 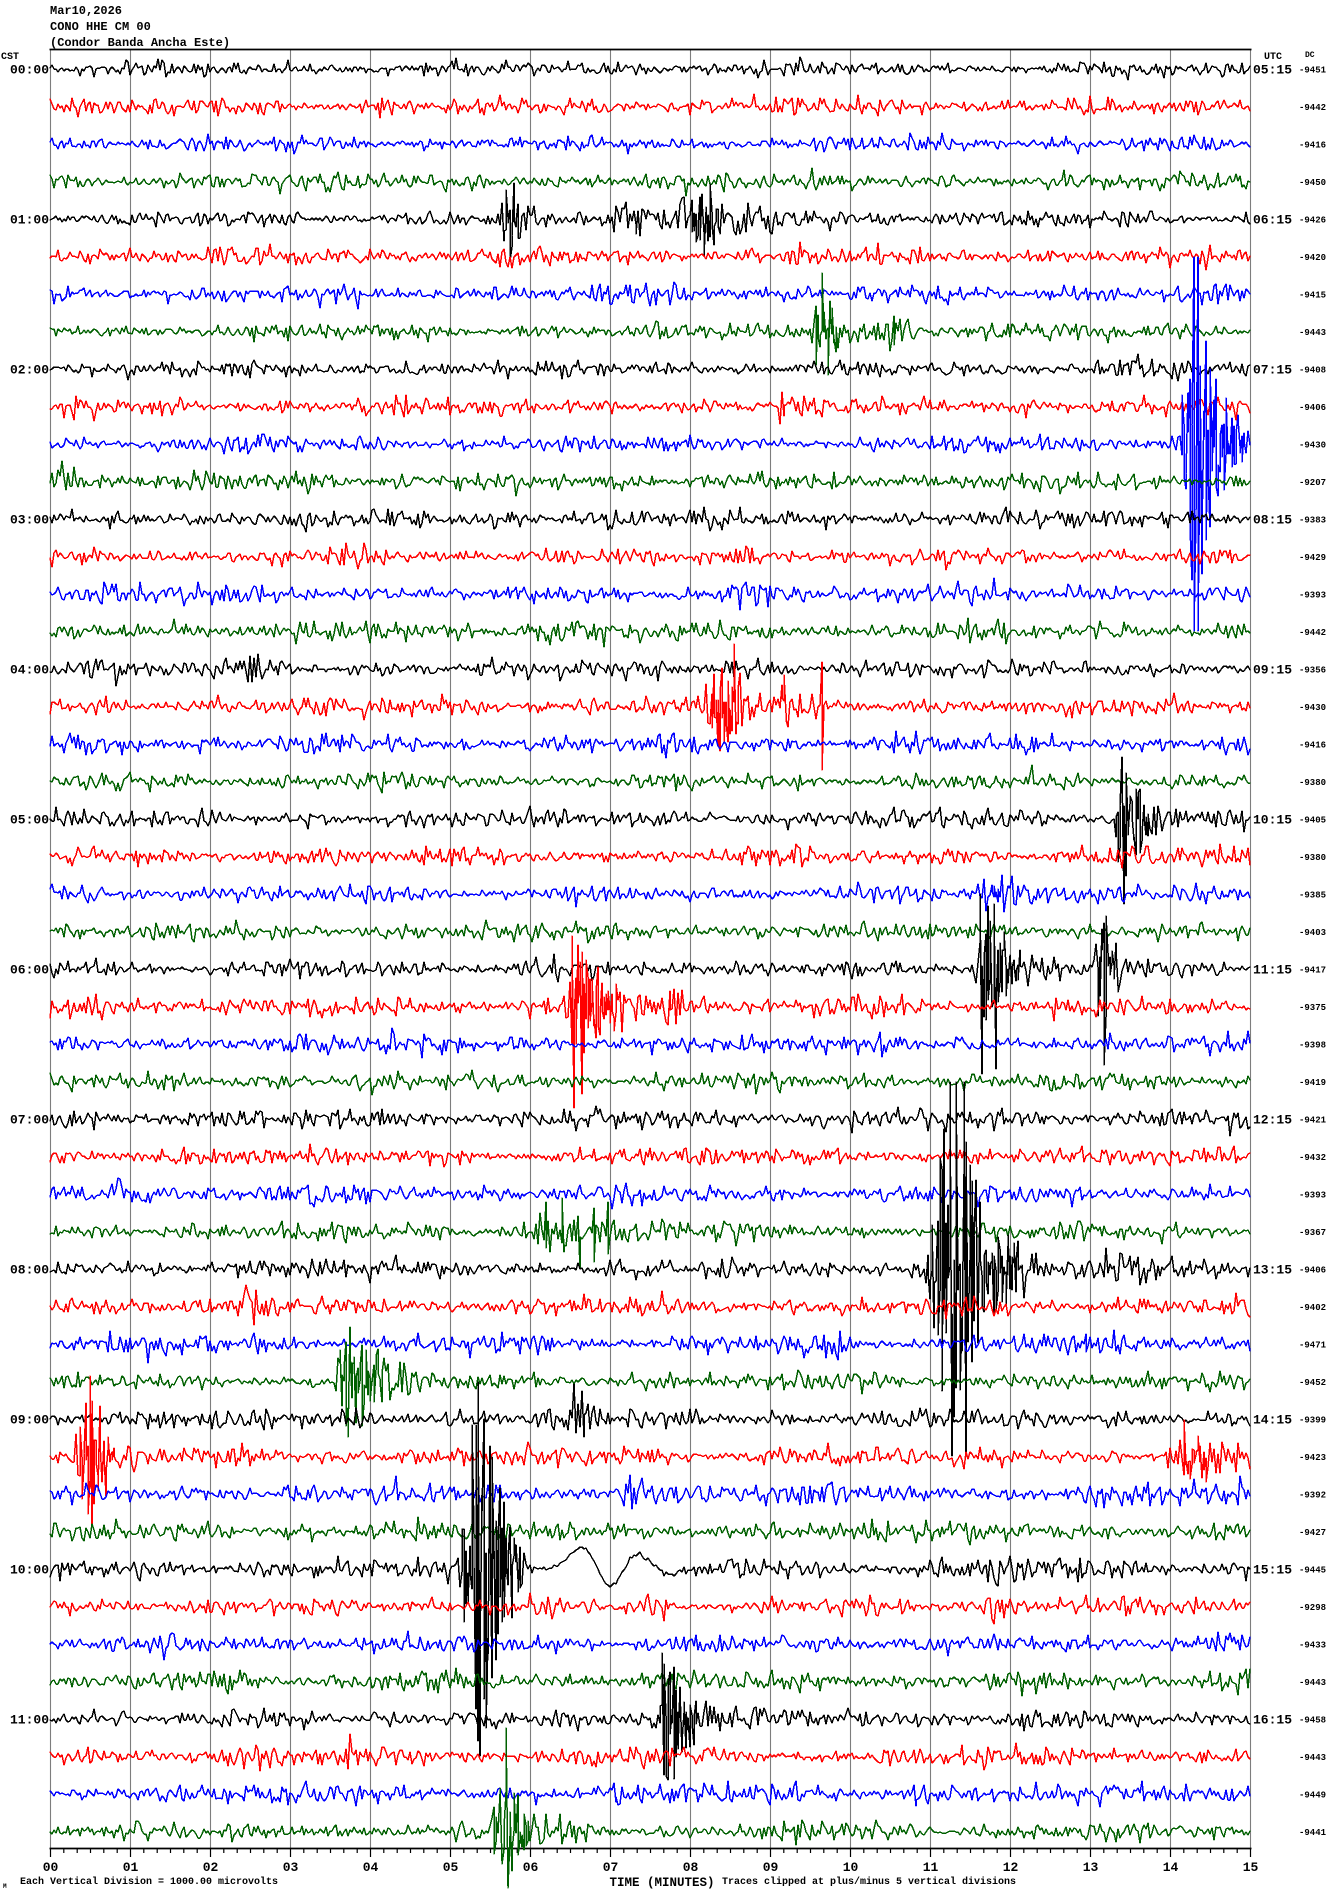 I want to click on svg-text: -9427, so click(x=1312, y=1533).